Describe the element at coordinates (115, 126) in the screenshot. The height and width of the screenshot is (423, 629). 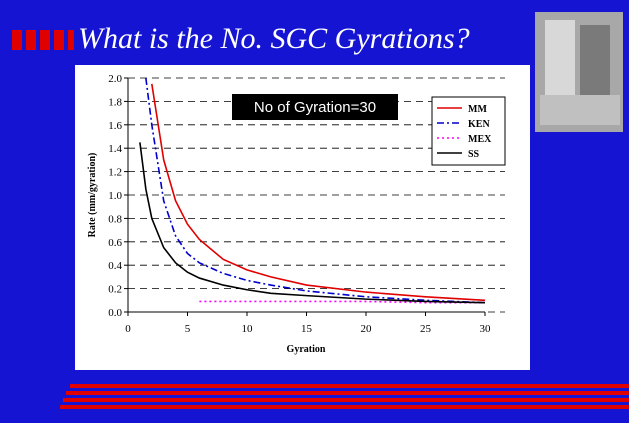
I see `y-tick-label: 1.6` at that location.